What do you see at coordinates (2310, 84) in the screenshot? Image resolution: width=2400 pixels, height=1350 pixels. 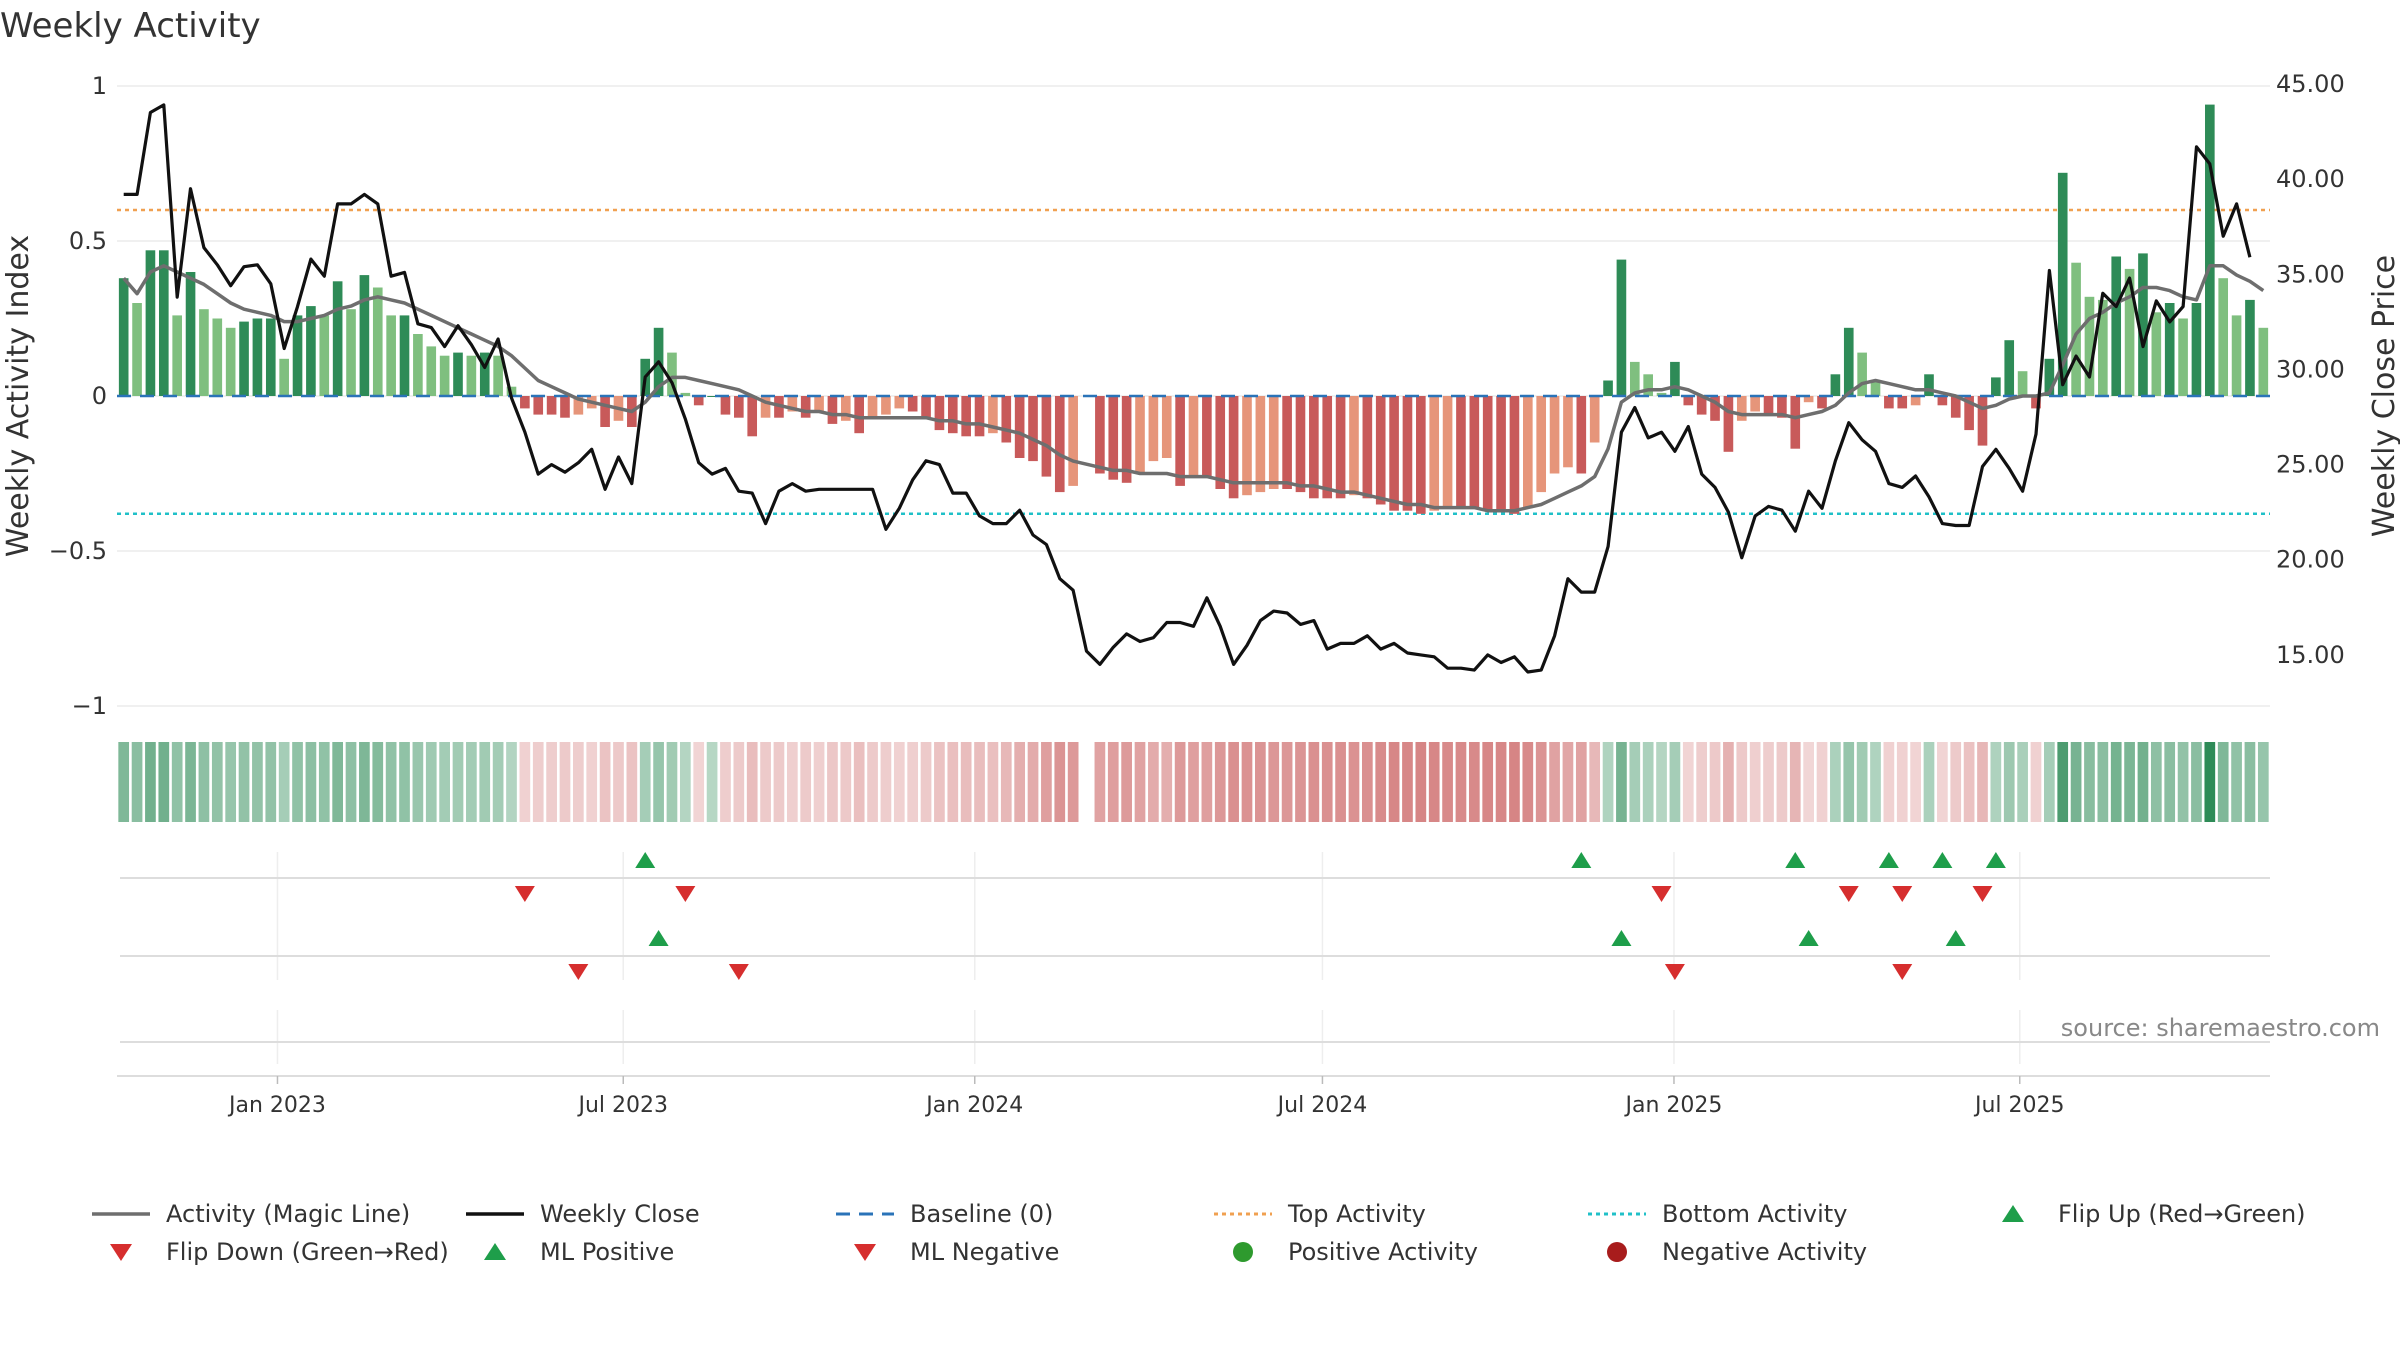 I see `y2-tick-label: 45.00` at bounding box center [2310, 84].